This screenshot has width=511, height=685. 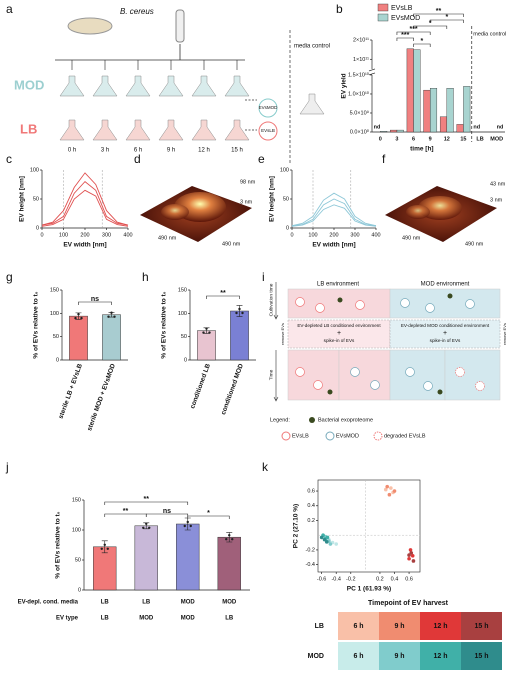 I want to click on panel-label: c, so click(x=9, y=159).